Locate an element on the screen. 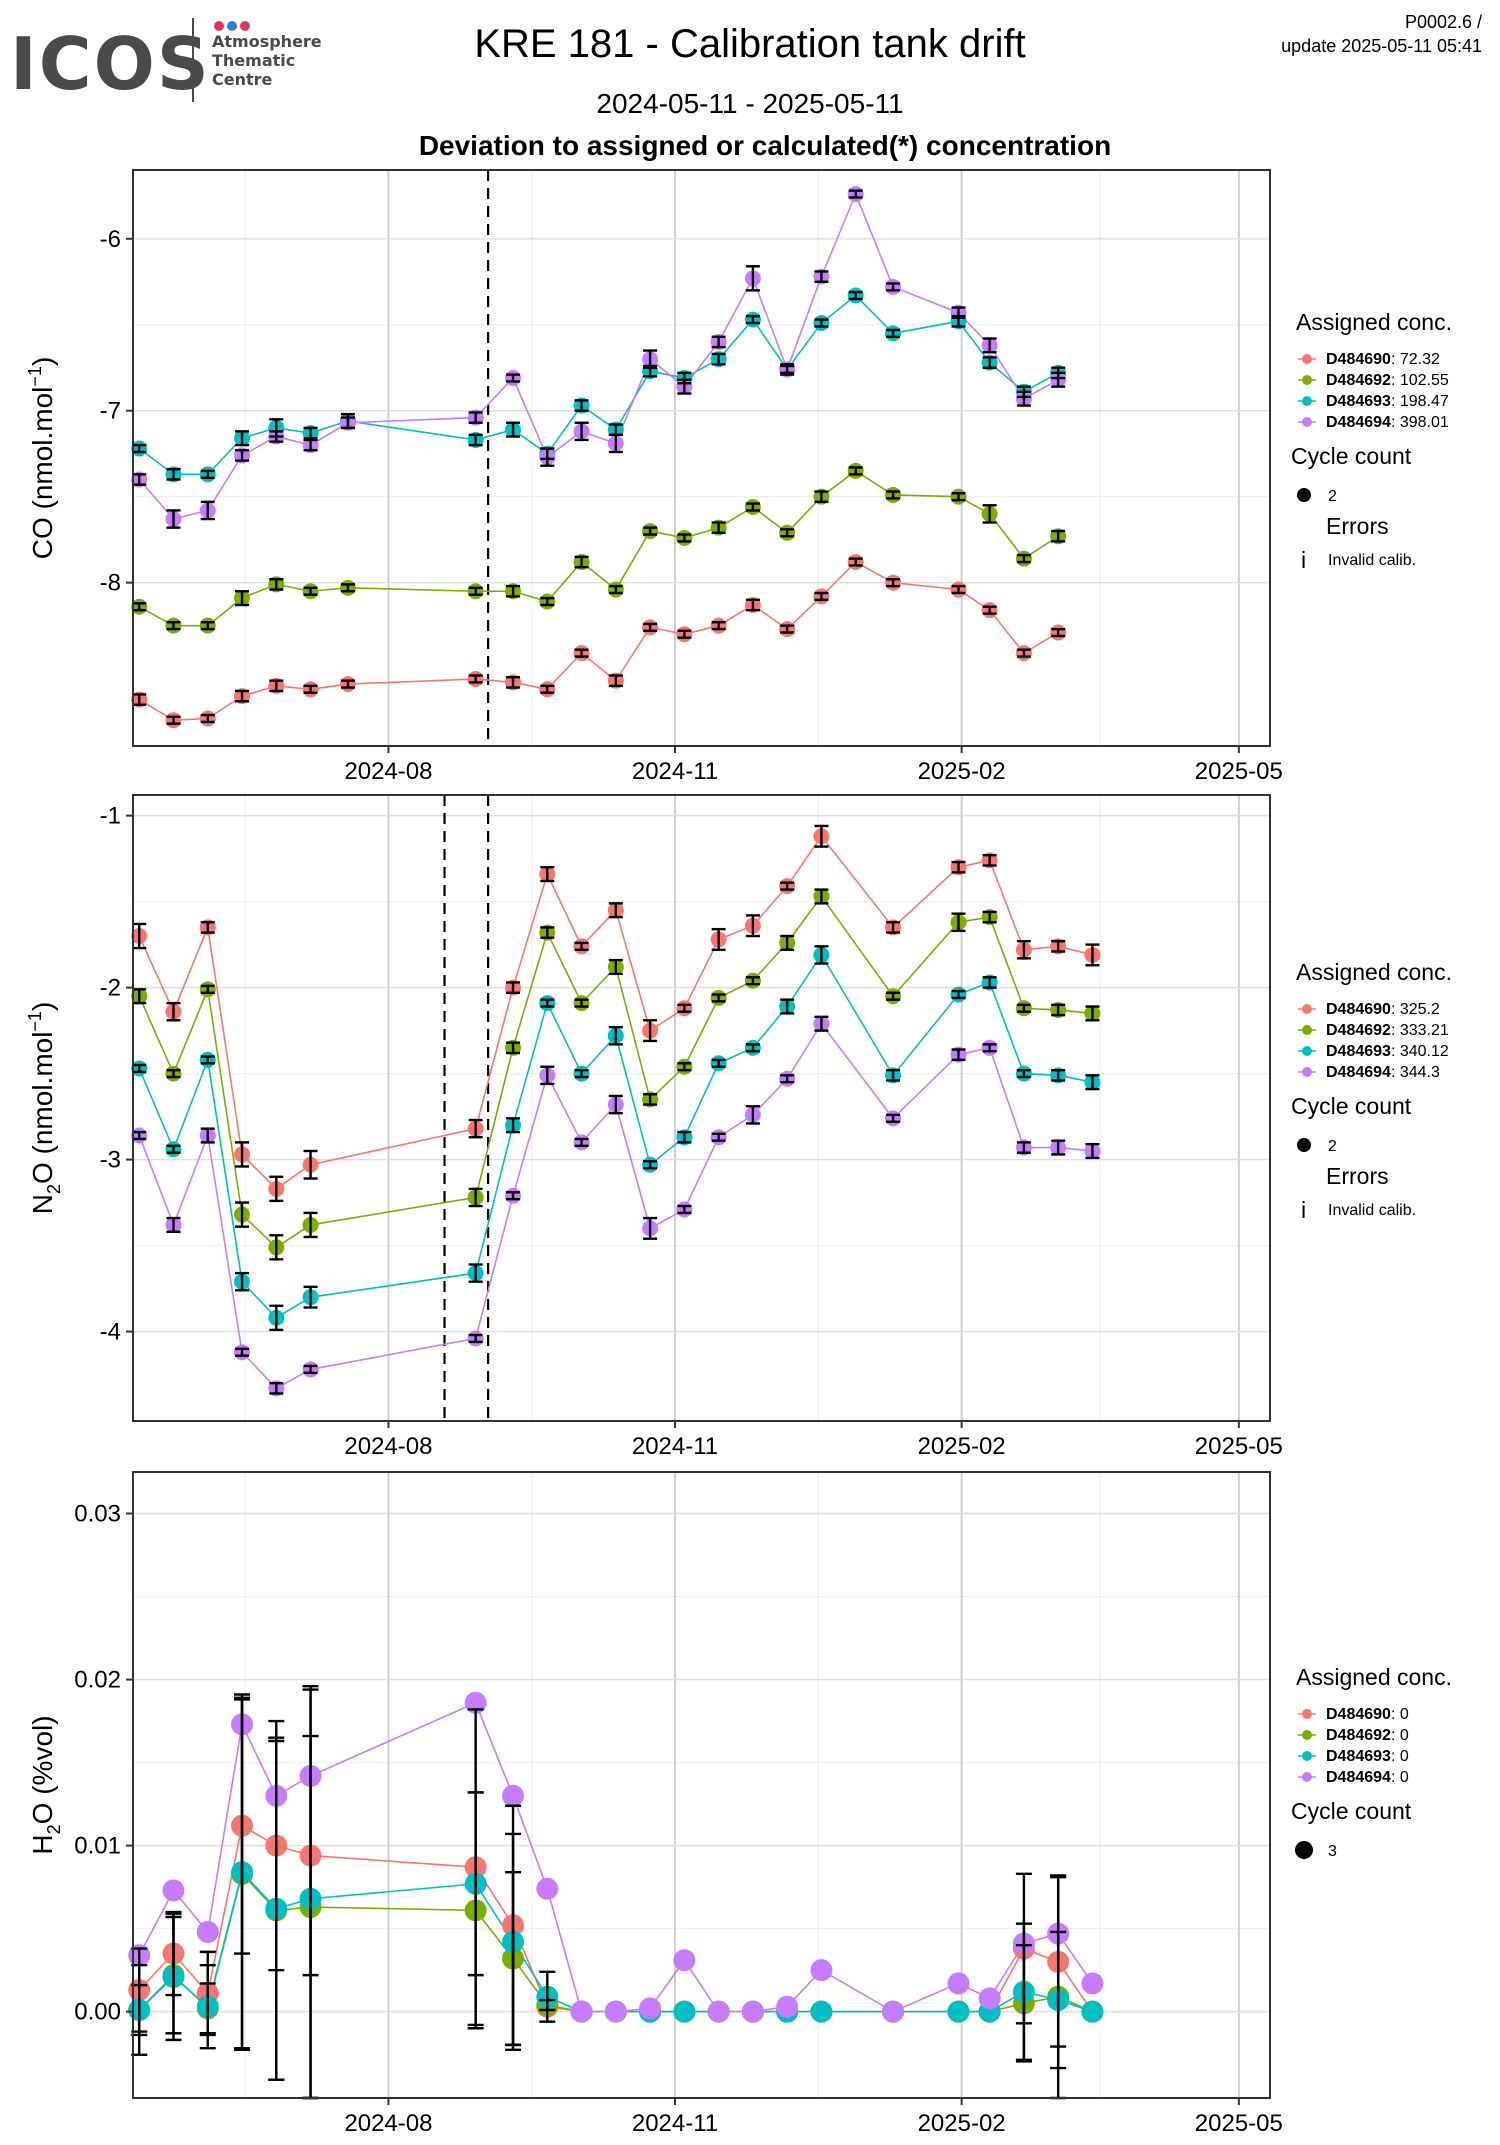 The width and height of the screenshot is (1500, 2145). y-tick-label: -8 is located at coordinates (110, 583).